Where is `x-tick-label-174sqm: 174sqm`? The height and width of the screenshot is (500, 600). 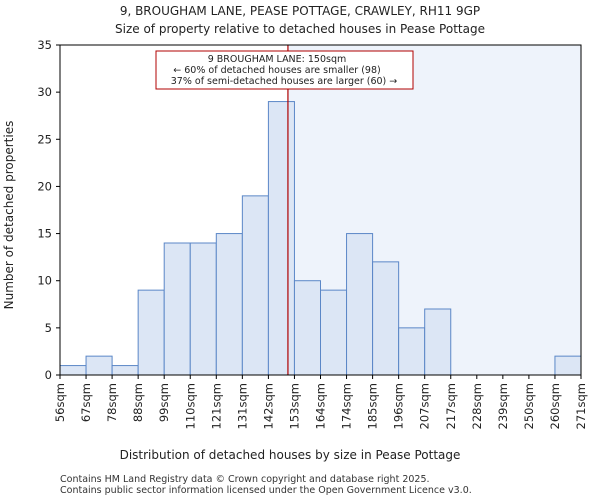
x-tick-label-174sqm: 174sqm is located at coordinates (347, 406).